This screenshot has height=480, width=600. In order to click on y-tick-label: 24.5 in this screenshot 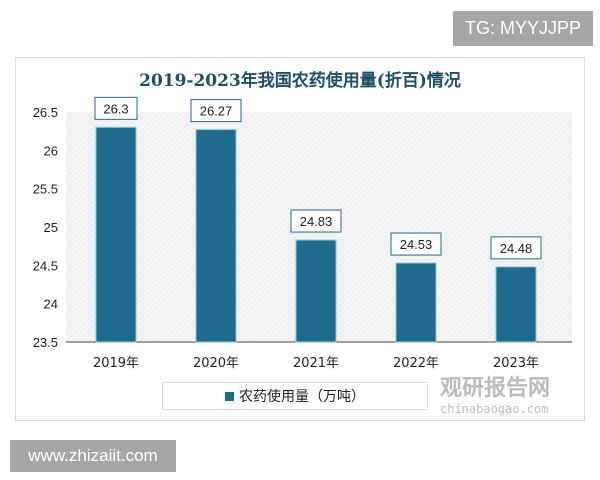, I will do `click(45, 265)`.